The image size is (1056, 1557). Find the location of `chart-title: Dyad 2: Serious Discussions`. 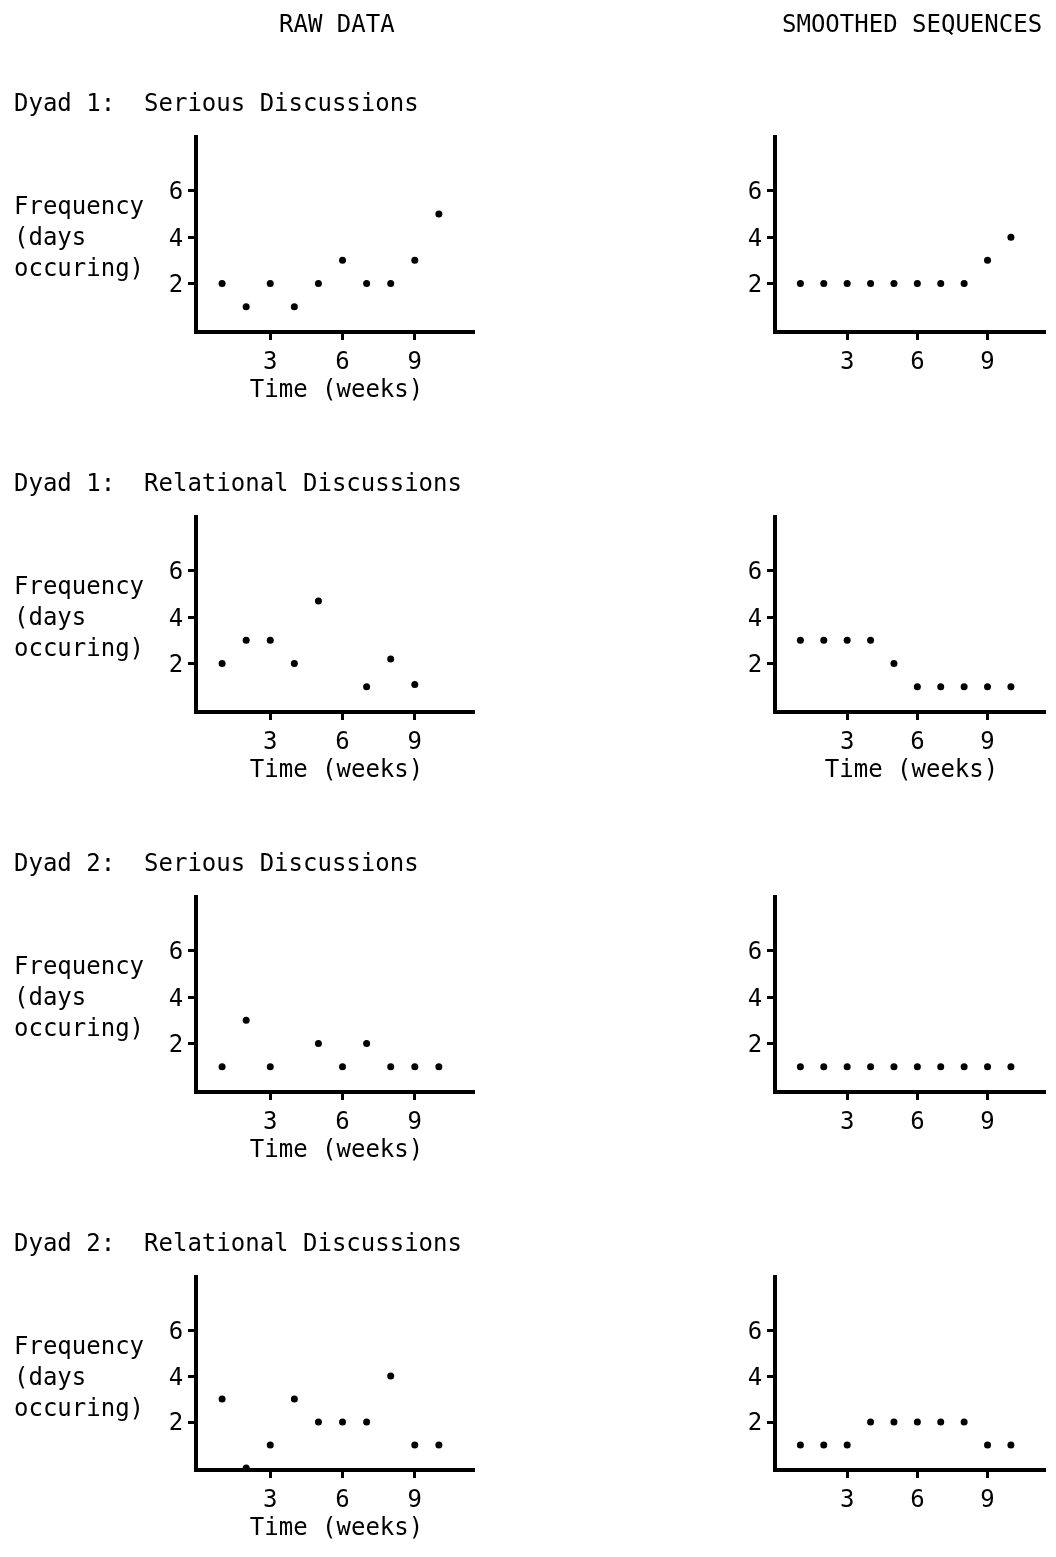

chart-title: Dyad 2: Serious Discussions is located at coordinates (216, 863).